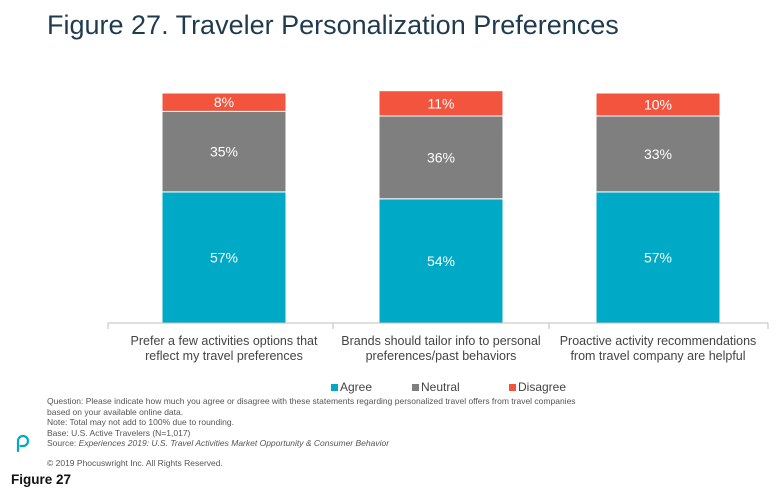 The width and height of the screenshot is (783, 501). I want to click on legend-label-agree: Agree, so click(356, 387).